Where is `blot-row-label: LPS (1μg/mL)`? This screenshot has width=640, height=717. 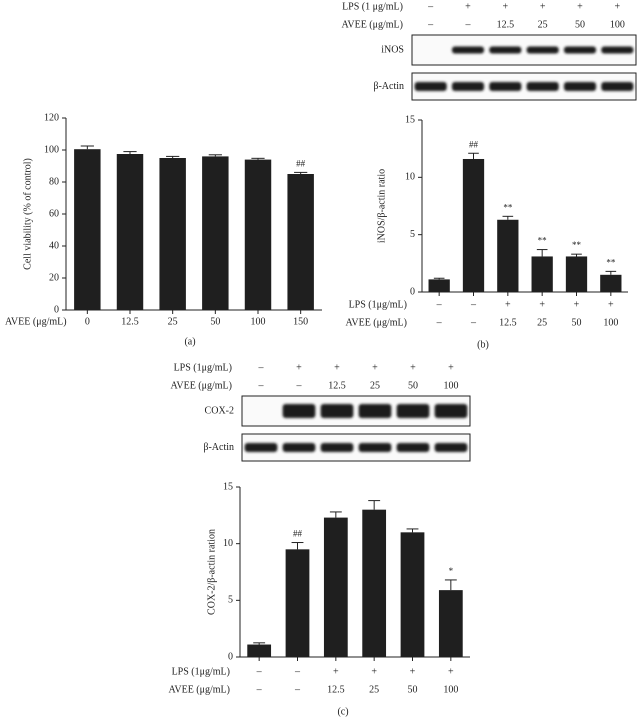
blot-row-label: LPS (1μg/mL) is located at coordinates (203, 367).